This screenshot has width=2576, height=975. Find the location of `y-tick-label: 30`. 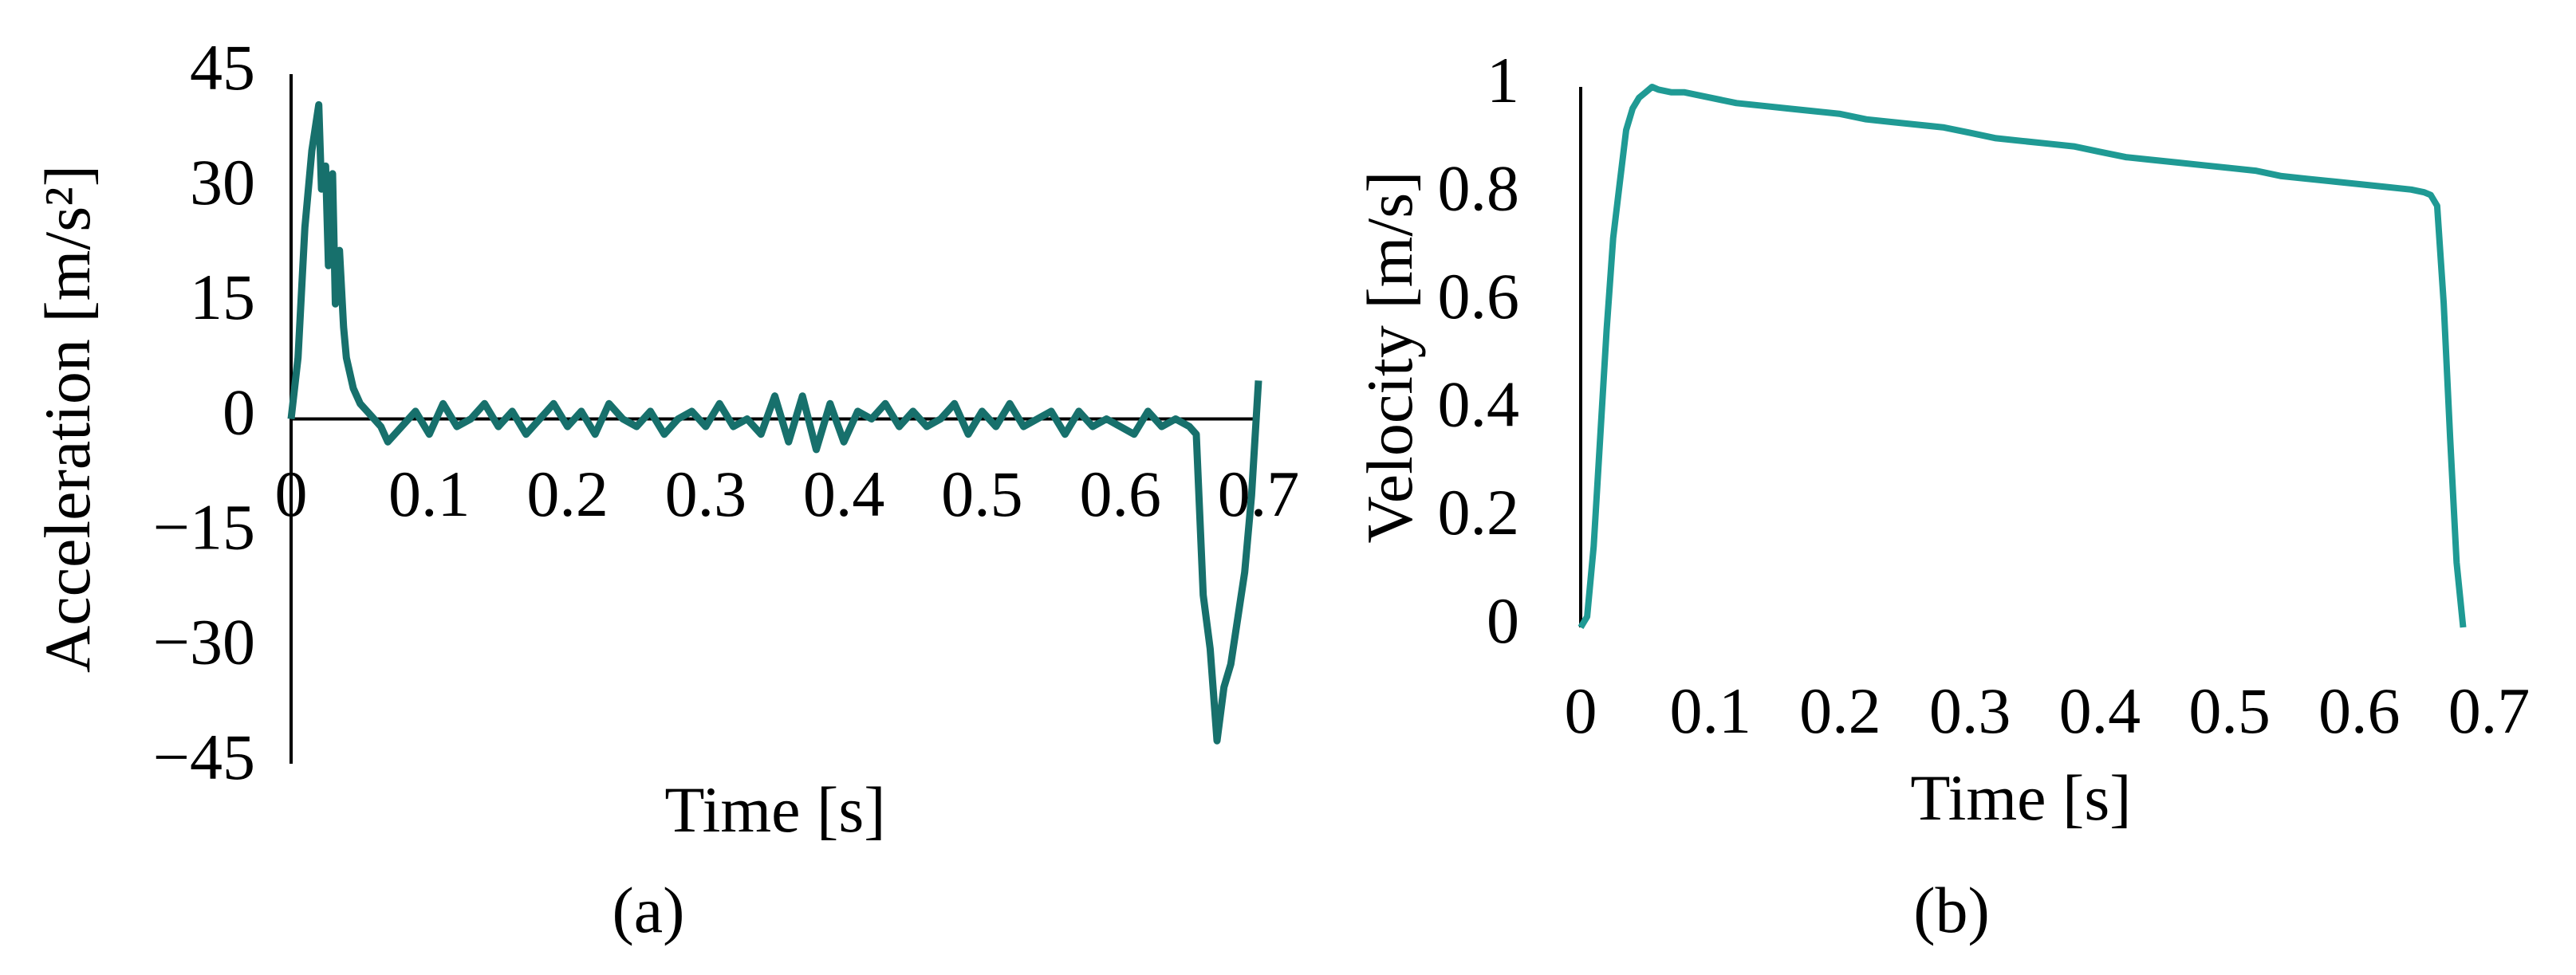

y-tick-label: 30 is located at coordinates (222, 182).